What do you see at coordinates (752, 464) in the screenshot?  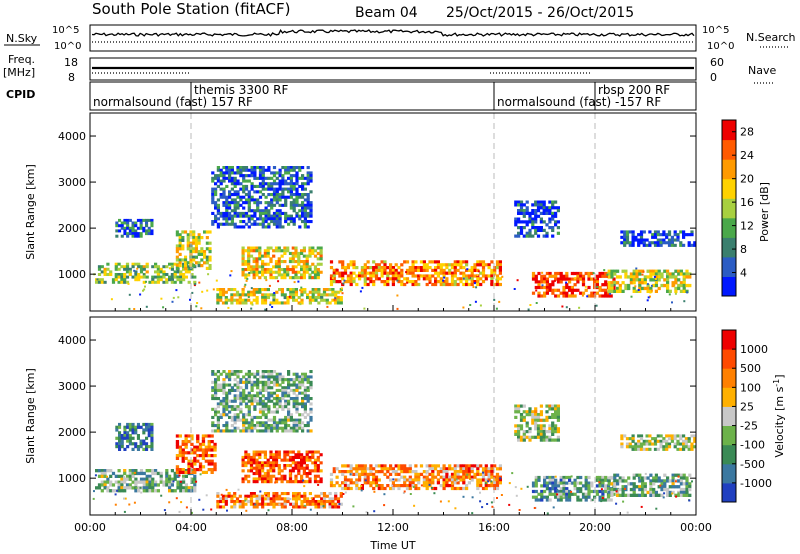 I see `colorbar-tick-label: -500` at bounding box center [752, 464].